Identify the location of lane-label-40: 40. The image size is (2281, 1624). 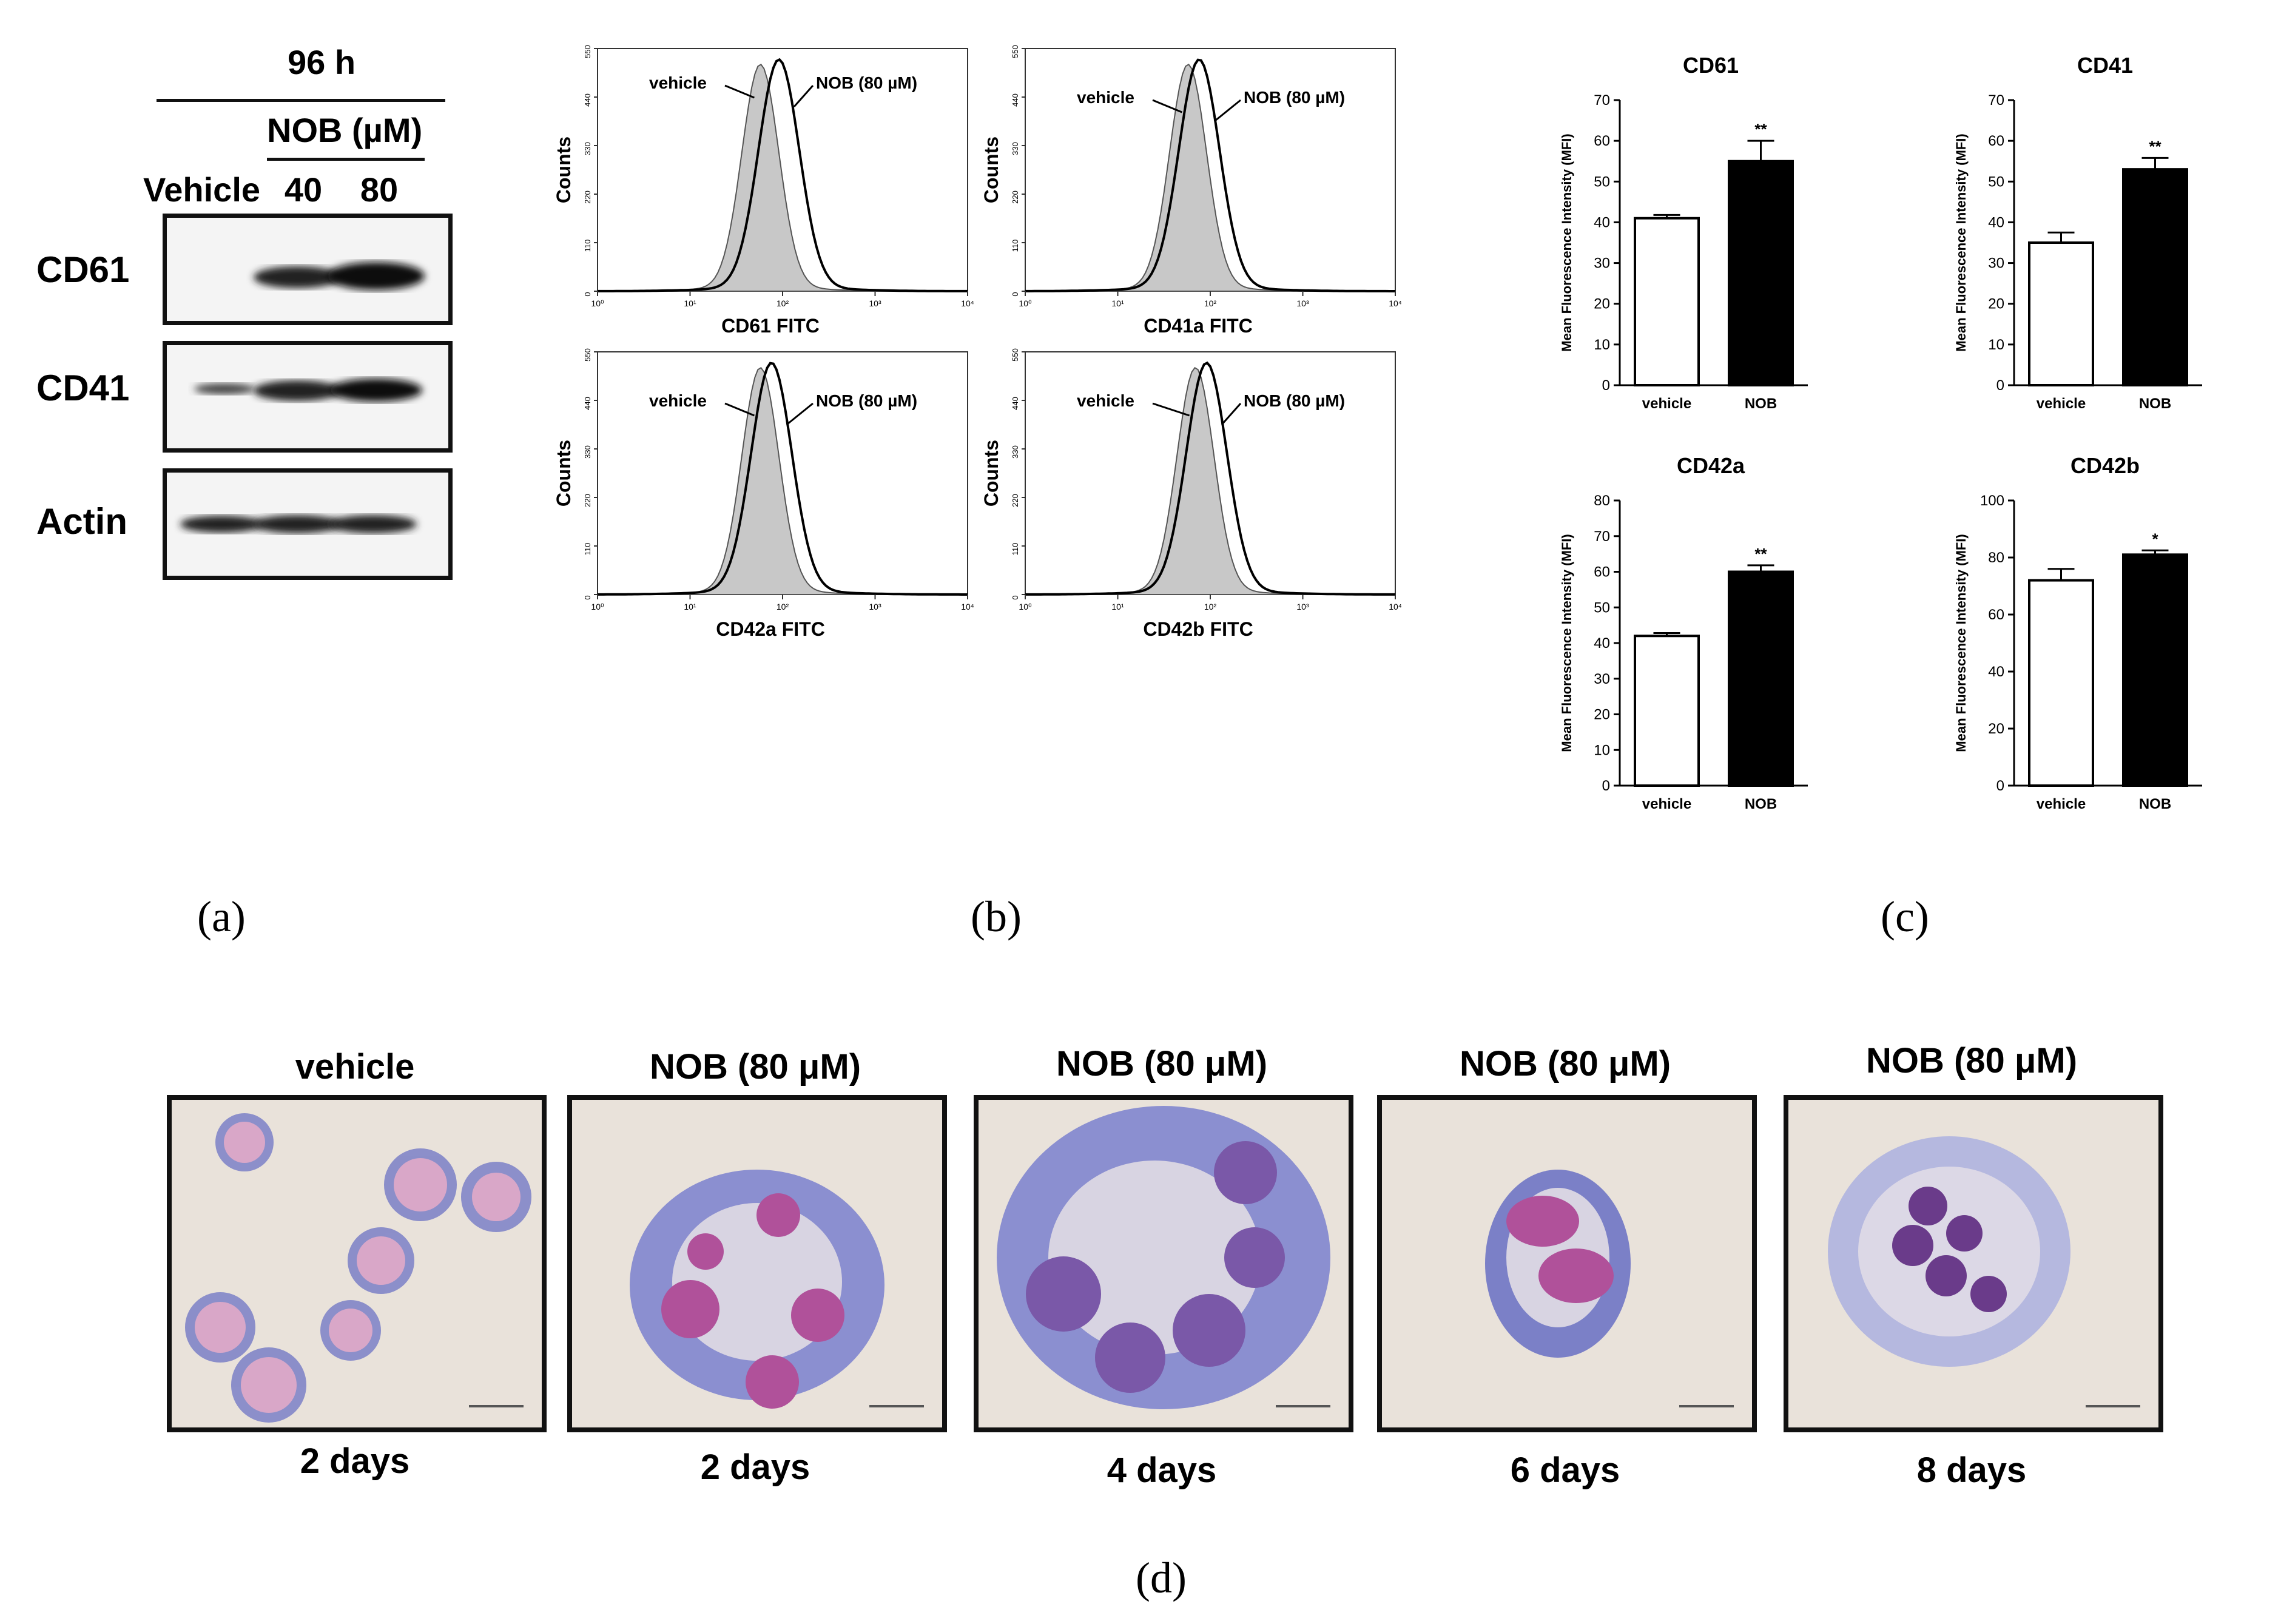
(303, 190).